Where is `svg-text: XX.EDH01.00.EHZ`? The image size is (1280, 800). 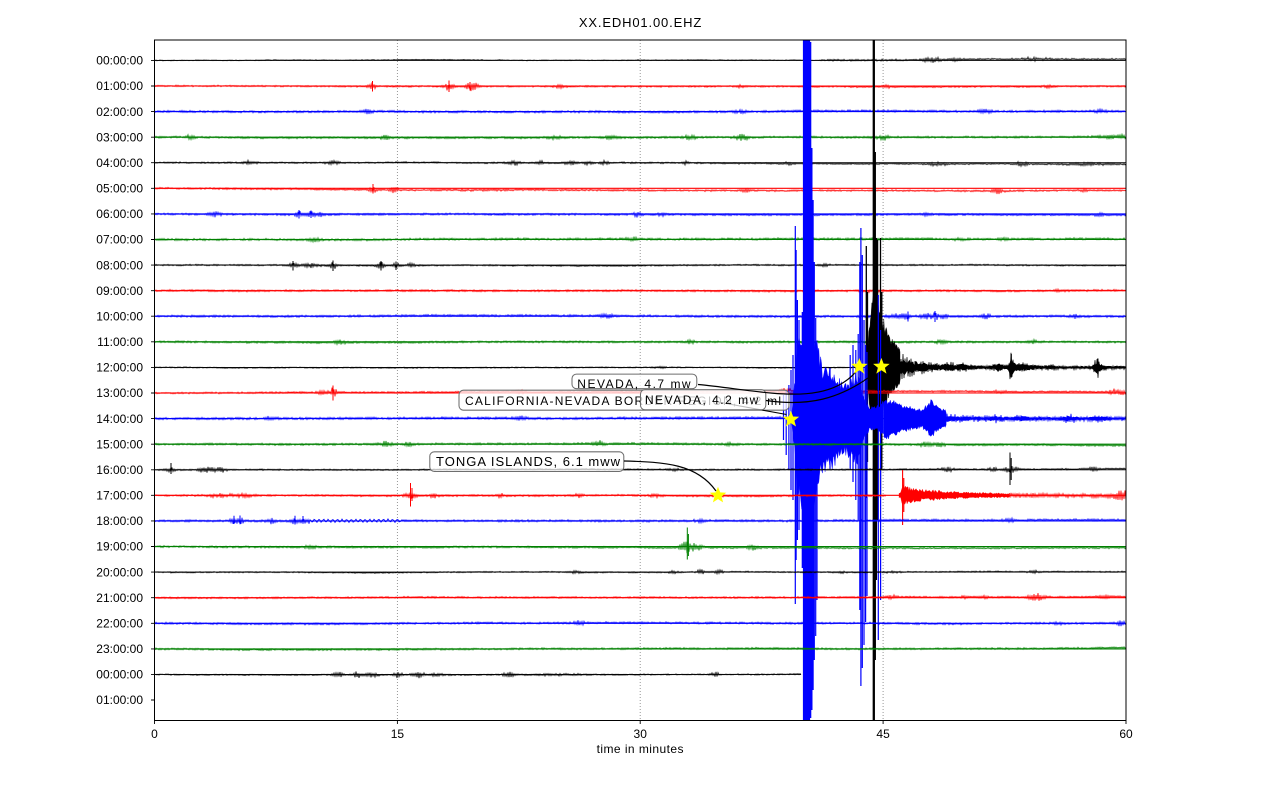 svg-text: XX.EDH01.00.EHZ is located at coordinates (640, 22).